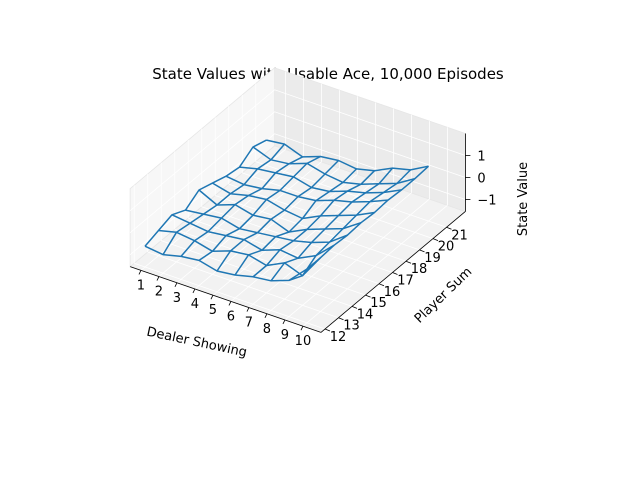 Image resolution: width=640 pixels, height=480 pixels. Describe the element at coordinates (141, 285) in the screenshot. I see `x-tick-label: 1` at that location.